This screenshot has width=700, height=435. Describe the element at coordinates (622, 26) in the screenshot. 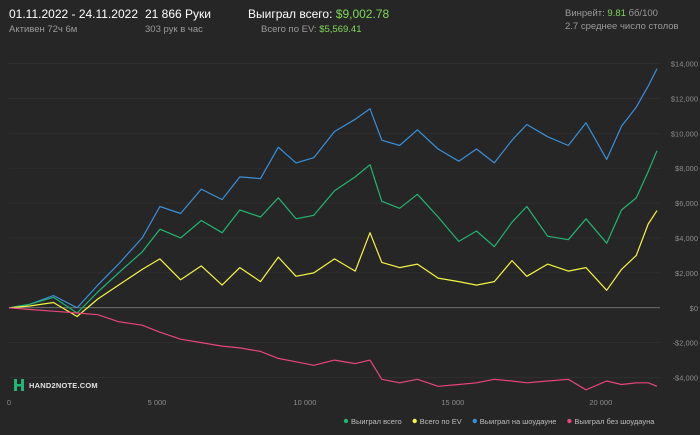

I see `avg-tables: 2.7 среднее число столов` at that location.